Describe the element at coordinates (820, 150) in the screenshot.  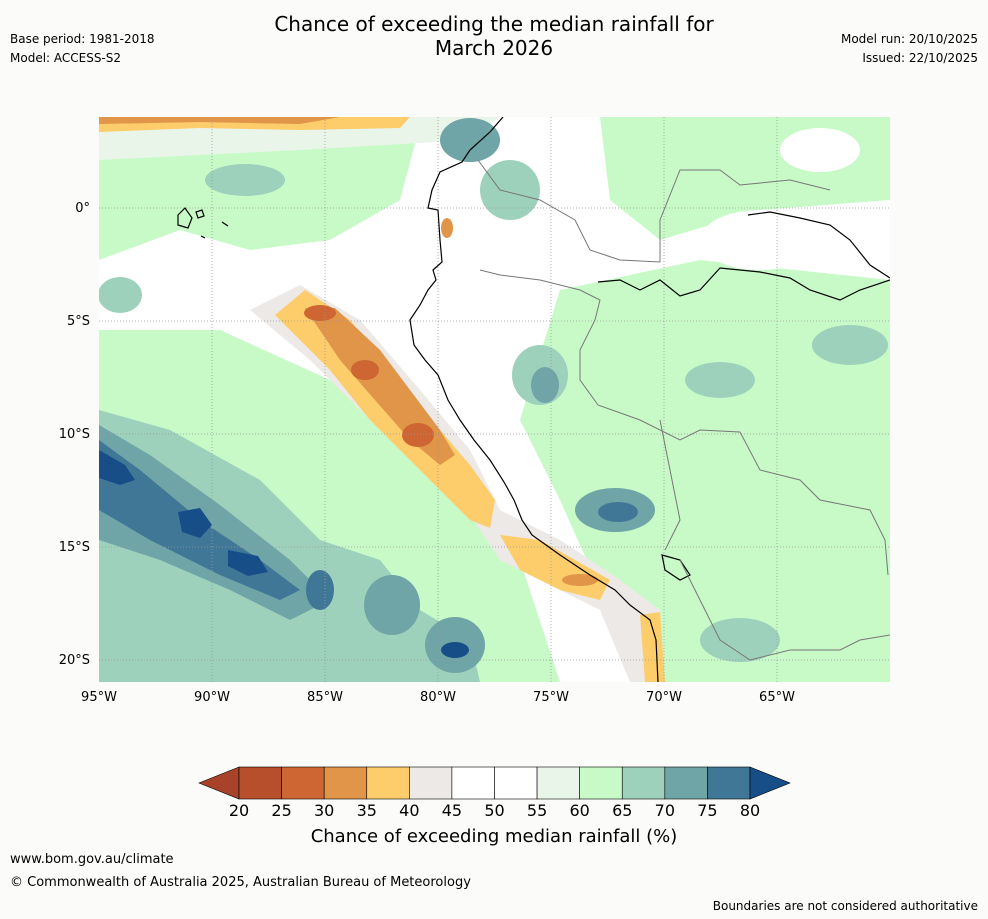
I see `land-white-north` at that location.